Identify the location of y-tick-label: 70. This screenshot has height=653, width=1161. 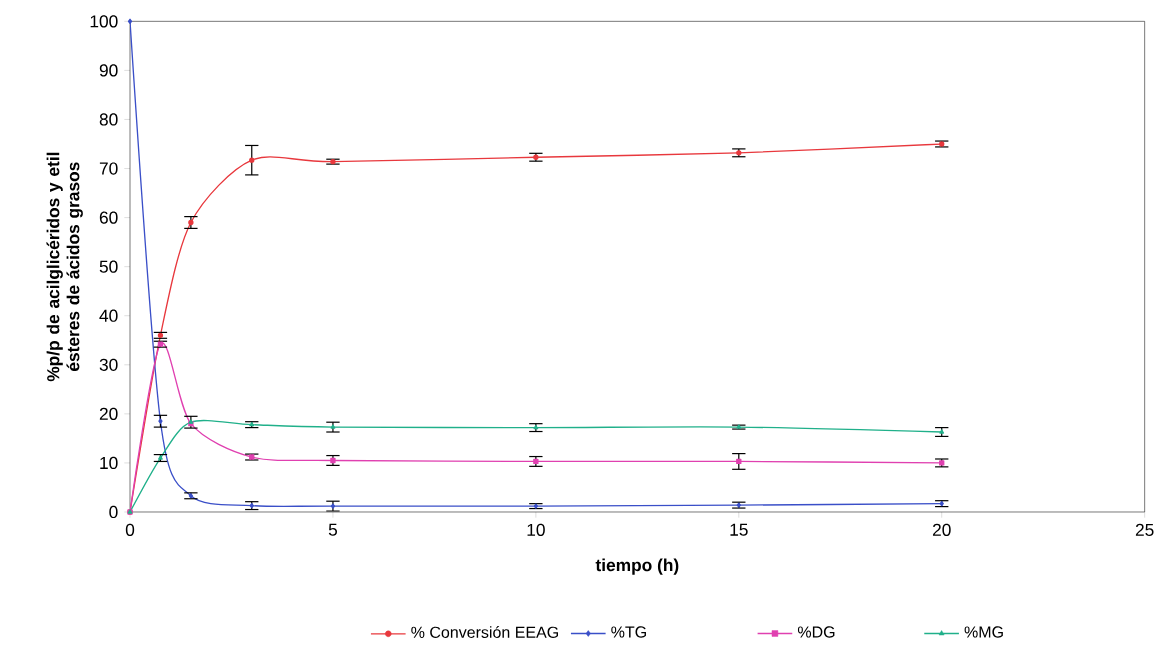
(108, 168).